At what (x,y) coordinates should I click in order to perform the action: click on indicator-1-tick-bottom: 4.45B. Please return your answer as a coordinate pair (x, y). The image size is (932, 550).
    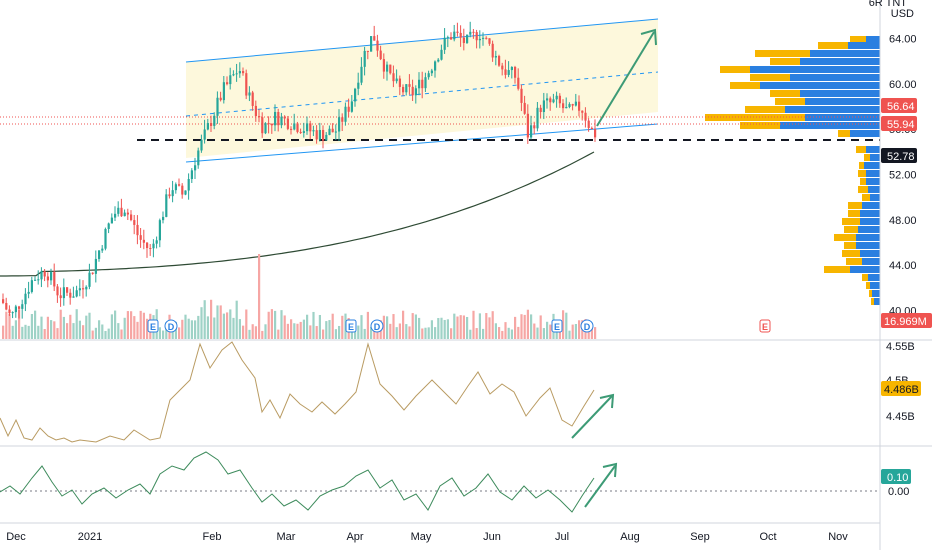
    Looking at the image, I should click on (900, 417).